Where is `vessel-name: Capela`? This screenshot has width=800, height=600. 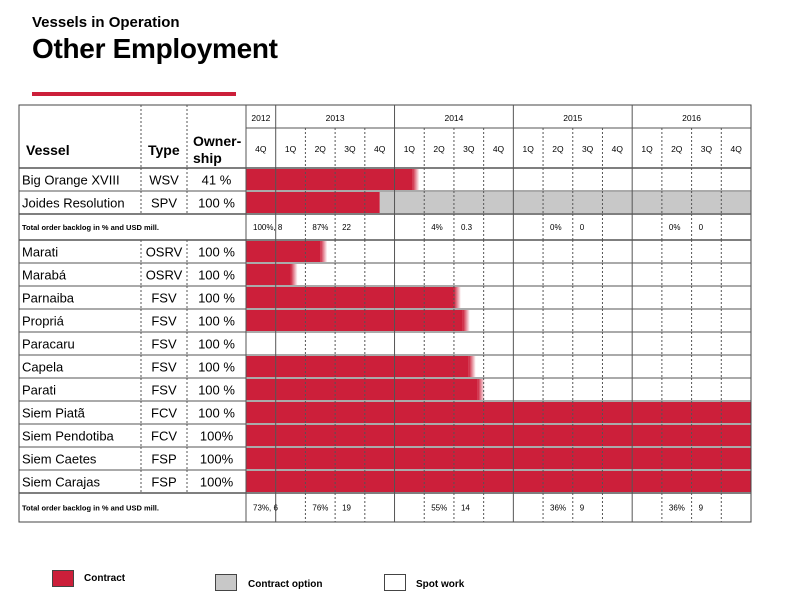 vessel-name: Capela is located at coordinates (43, 367).